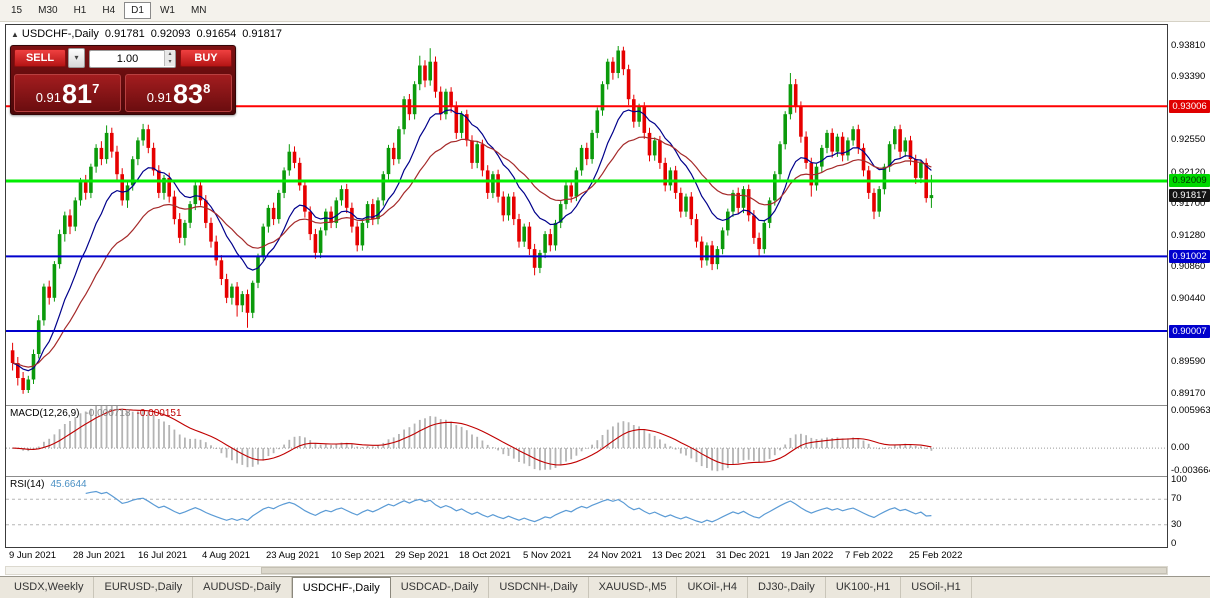  Describe the element at coordinates (76, 58) in the screenshot. I see `volume-dropdown-button: ▾` at that location.